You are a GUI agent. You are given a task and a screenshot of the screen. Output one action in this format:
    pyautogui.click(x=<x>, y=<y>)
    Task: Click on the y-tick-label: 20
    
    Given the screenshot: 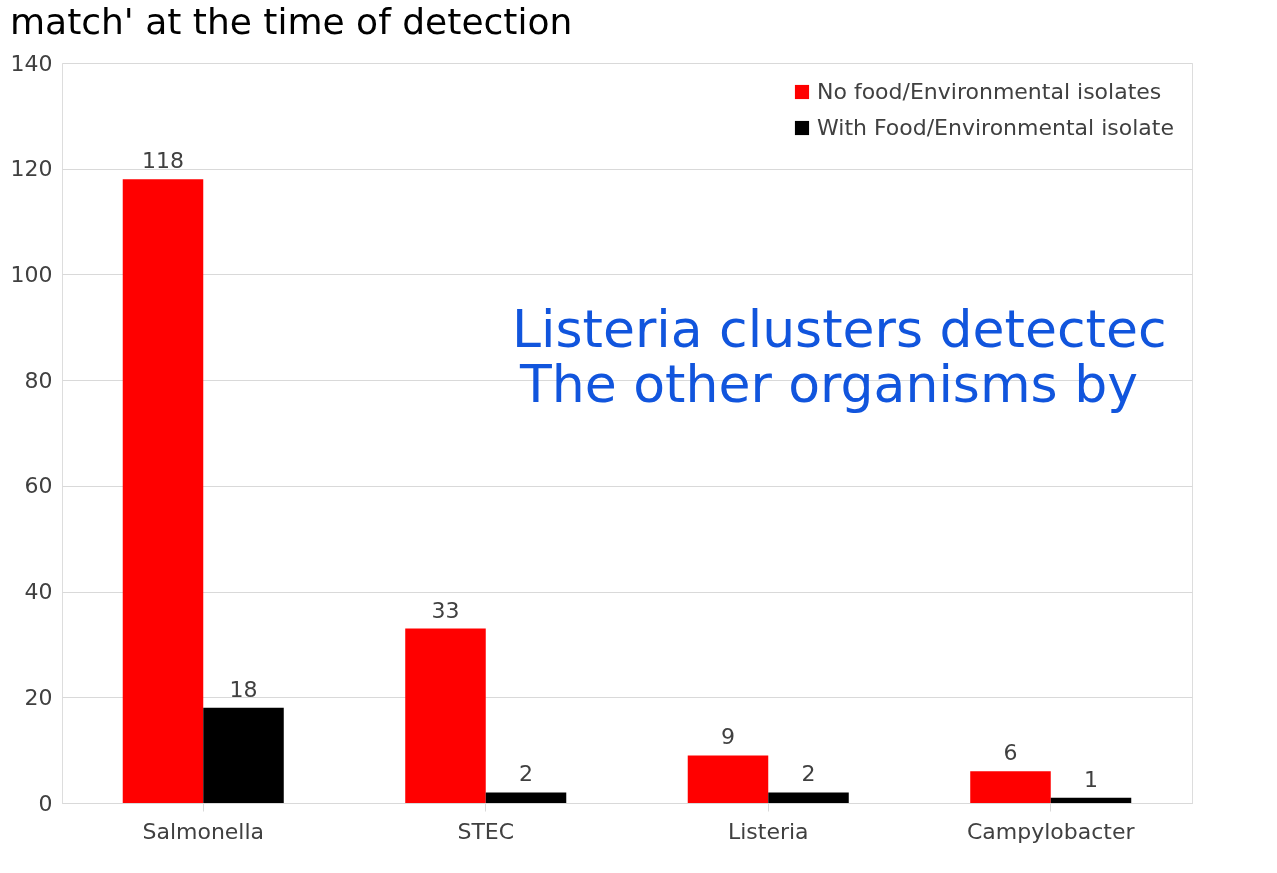 What is the action you would take?
    pyautogui.click(x=38, y=697)
    